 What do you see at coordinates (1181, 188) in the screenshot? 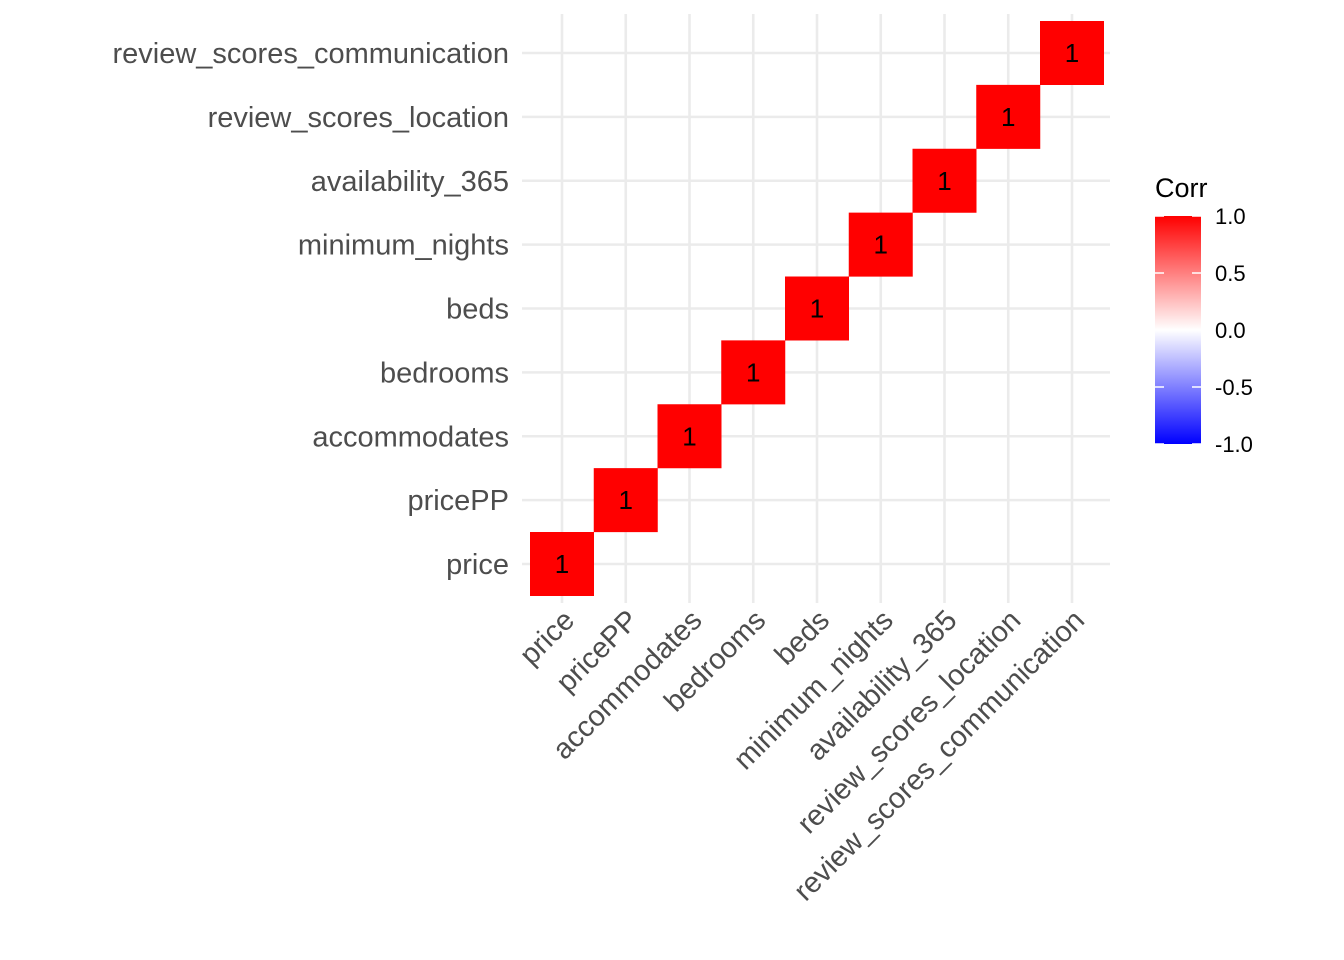
I see `legend-title: Corr` at bounding box center [1181, 188].